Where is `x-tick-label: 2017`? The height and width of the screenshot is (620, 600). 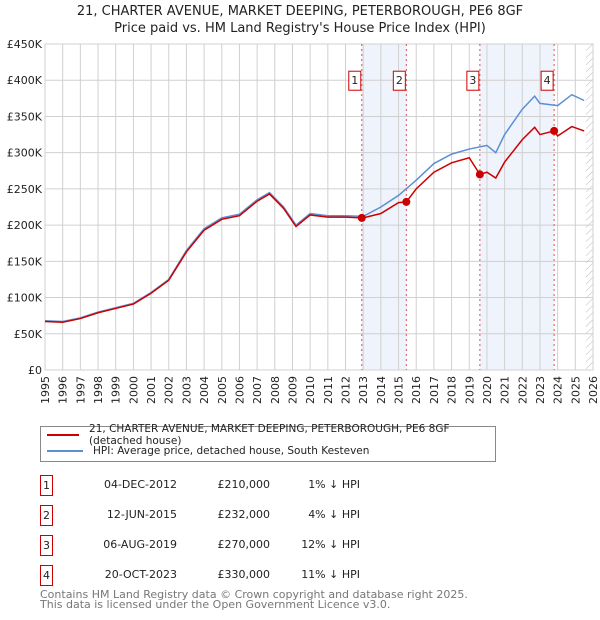
x-tick-label: 2017 is located at coordinates (434, 390).